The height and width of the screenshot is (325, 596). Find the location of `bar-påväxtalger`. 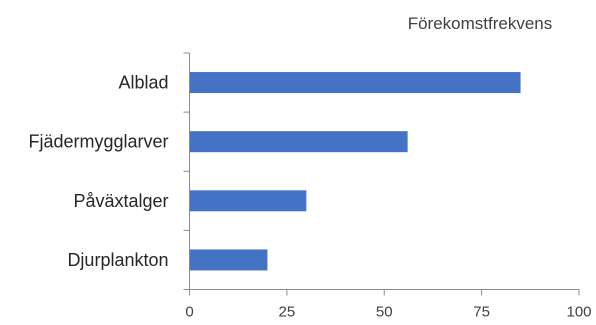

bar-påväxtalger is located at coordinates (248, 201).